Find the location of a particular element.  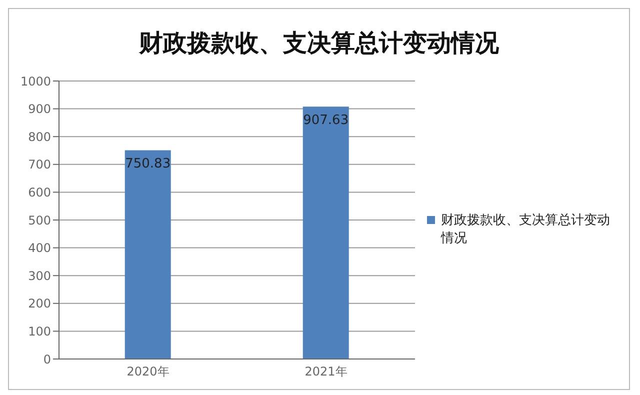

y-tick-label: 400 is located at coordinates (39, 248).